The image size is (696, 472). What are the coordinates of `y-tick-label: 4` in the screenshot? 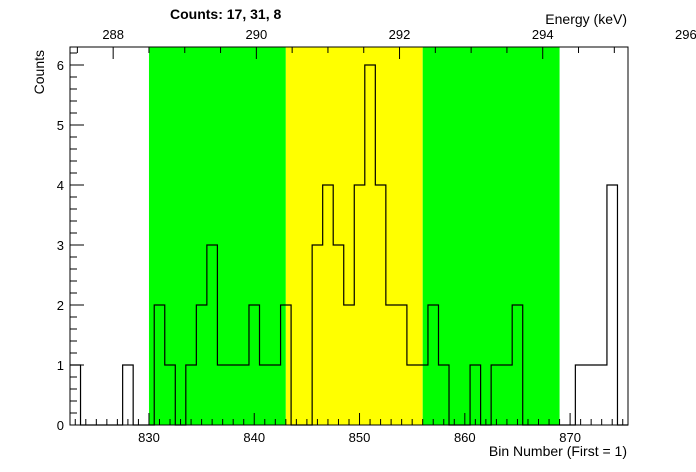 It's located at (60, 185).